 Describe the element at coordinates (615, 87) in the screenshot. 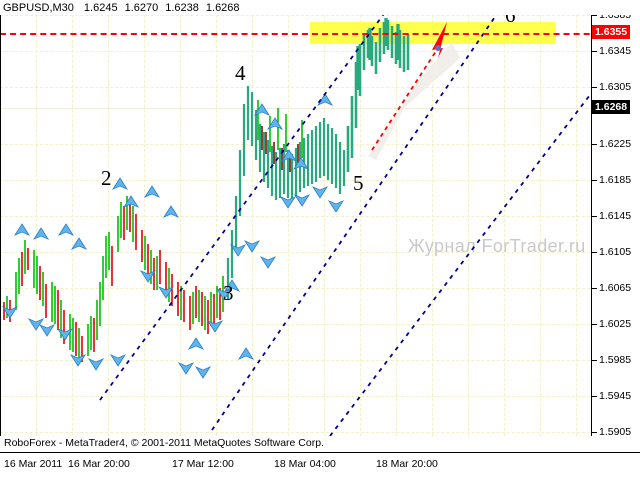

I see `price-tick: 1.6305` at that location.